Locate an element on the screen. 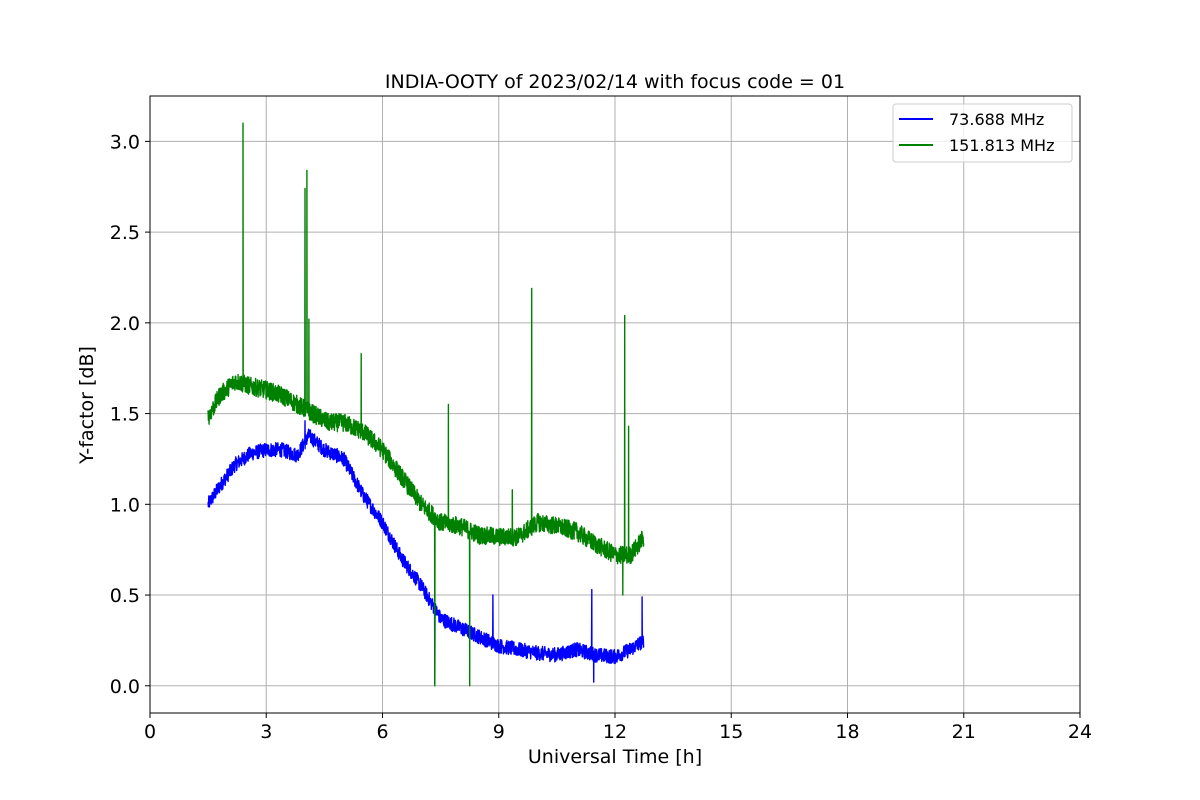  y-tick-label: 1.0 is located at coordinates (125, 505).